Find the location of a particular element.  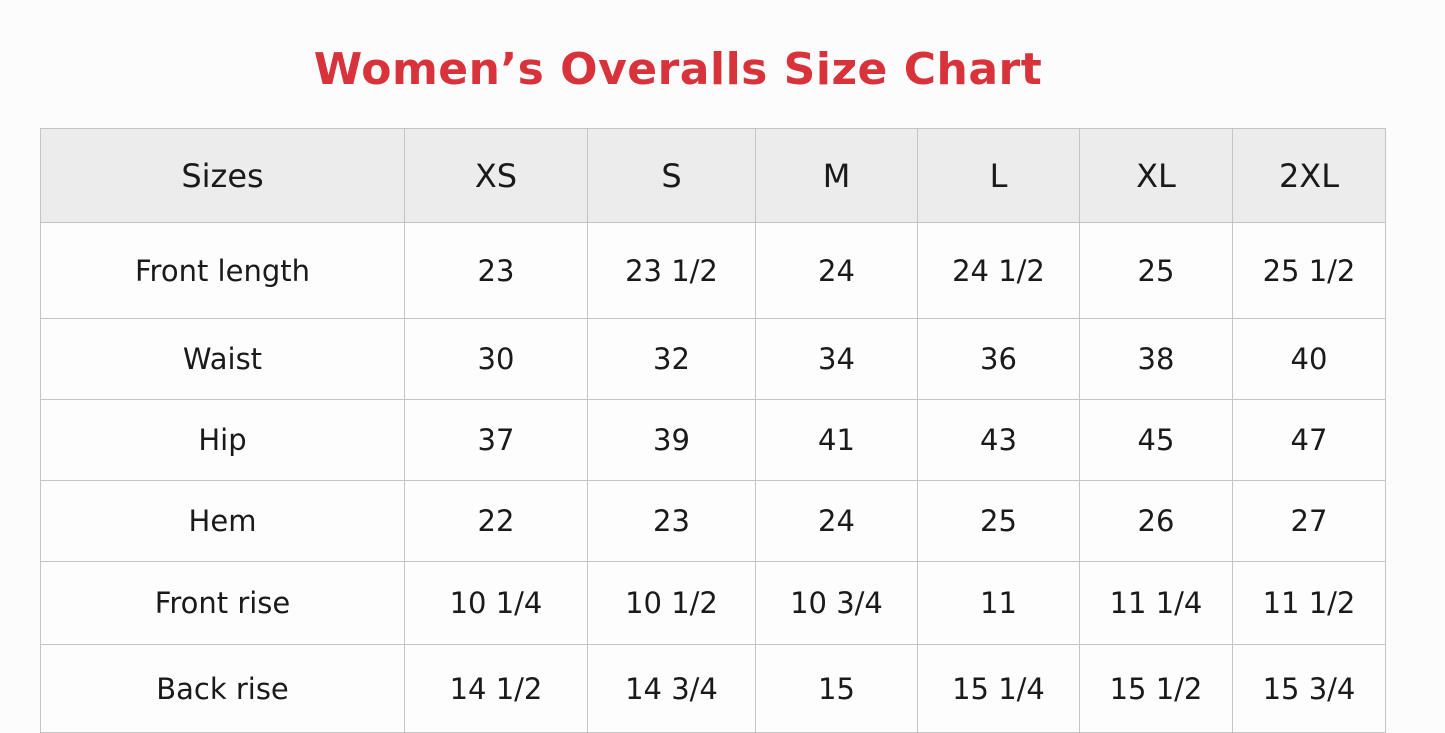

cell: 11 1/2 is located at coordinates (1309, 603).